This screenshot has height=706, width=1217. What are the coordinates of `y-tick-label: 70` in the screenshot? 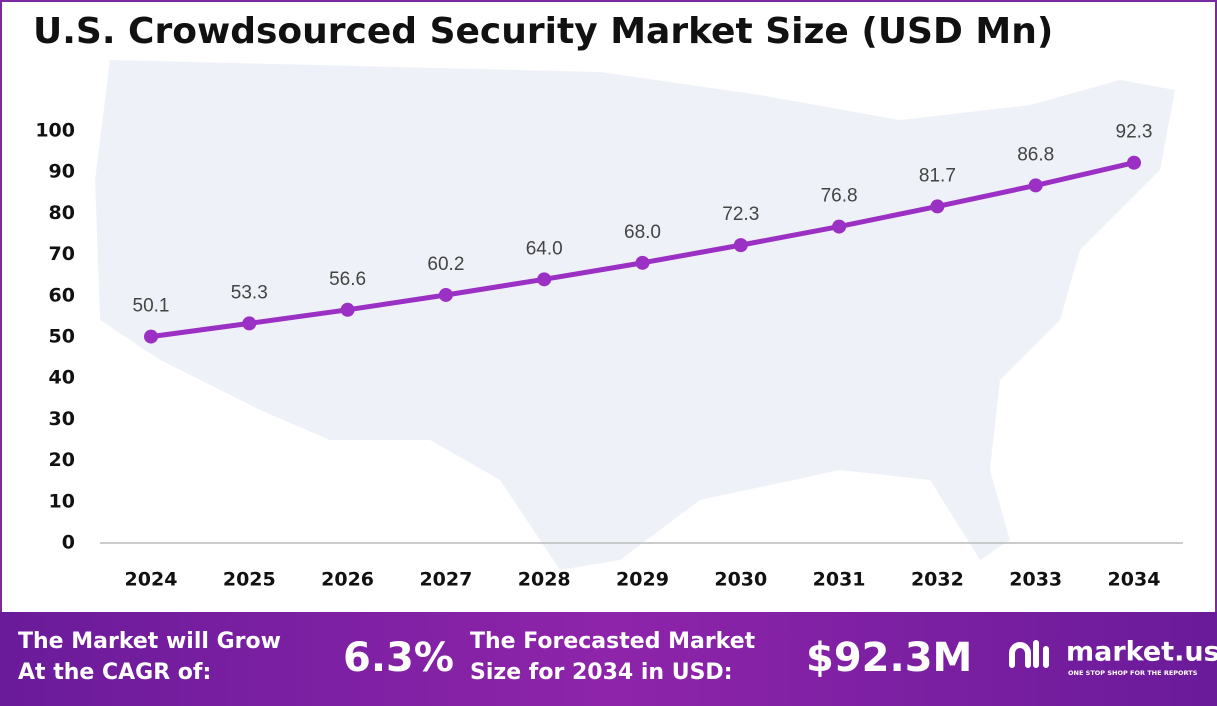 It's located at (62, 254).